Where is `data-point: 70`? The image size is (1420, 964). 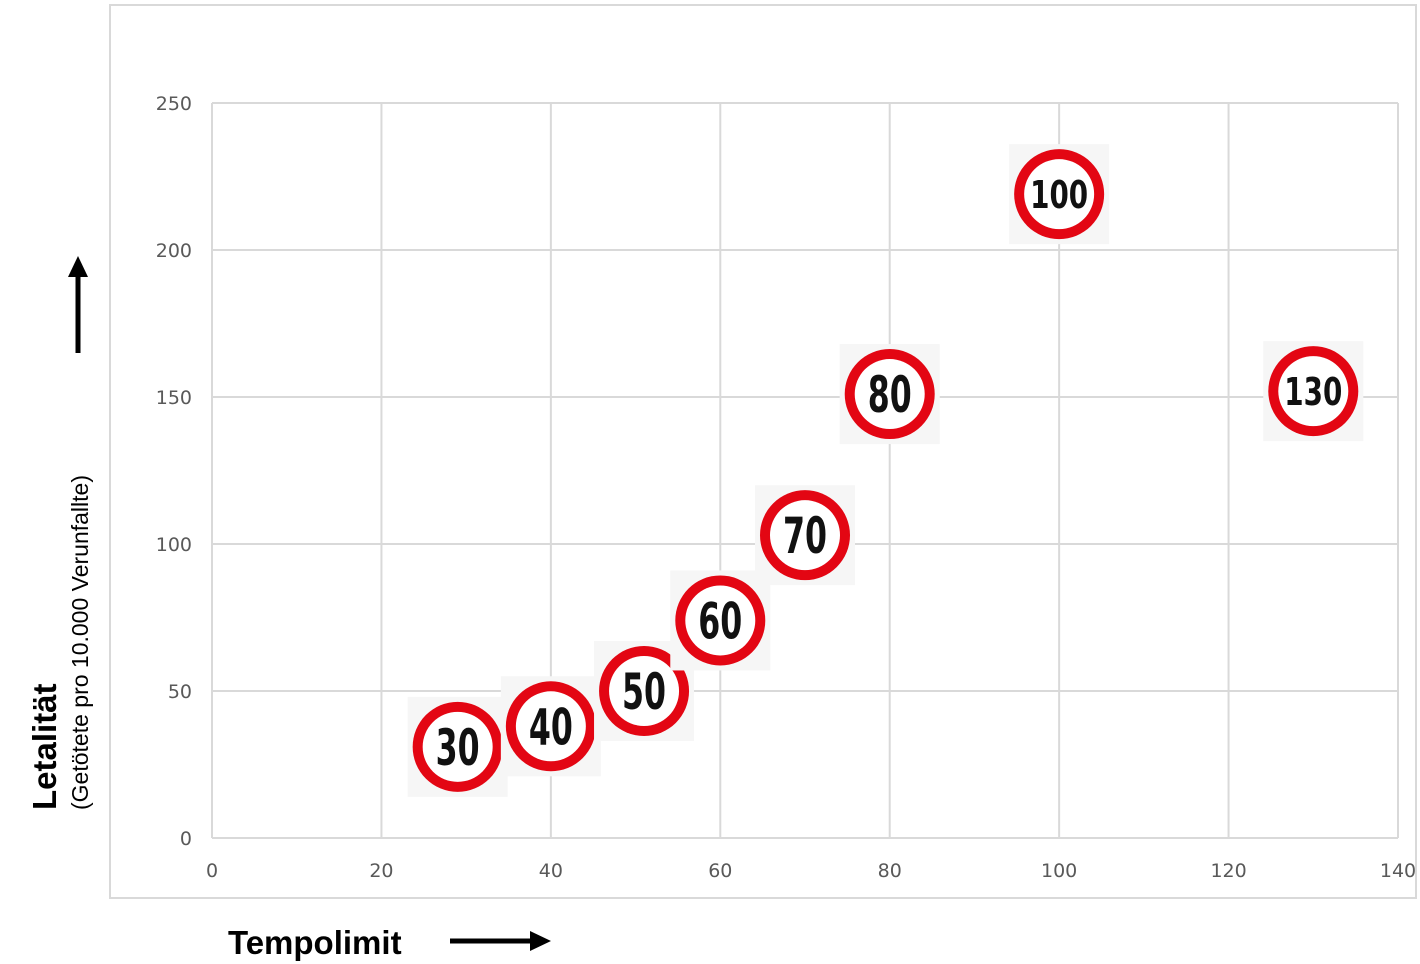
data-point: 70 is located at coordinates (805, 535).